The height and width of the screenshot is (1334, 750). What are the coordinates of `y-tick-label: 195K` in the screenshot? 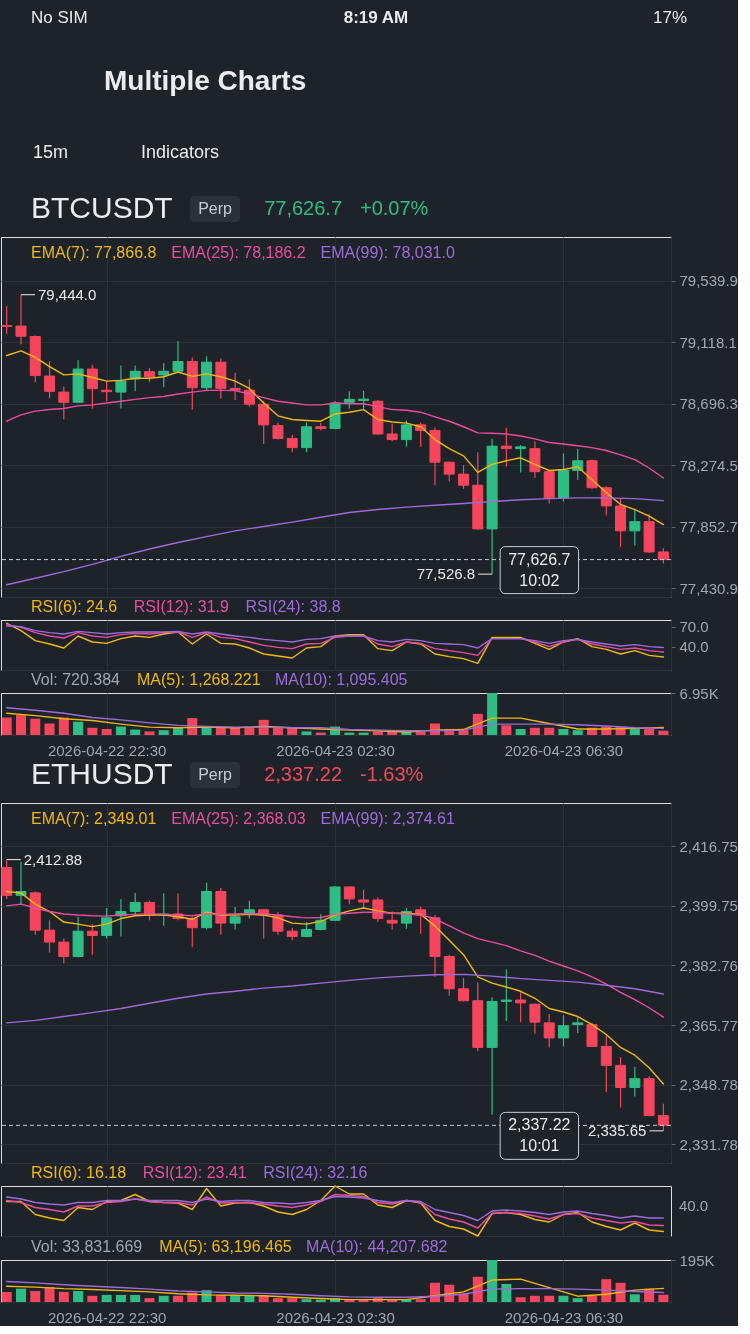 It's located at (697, 1260).